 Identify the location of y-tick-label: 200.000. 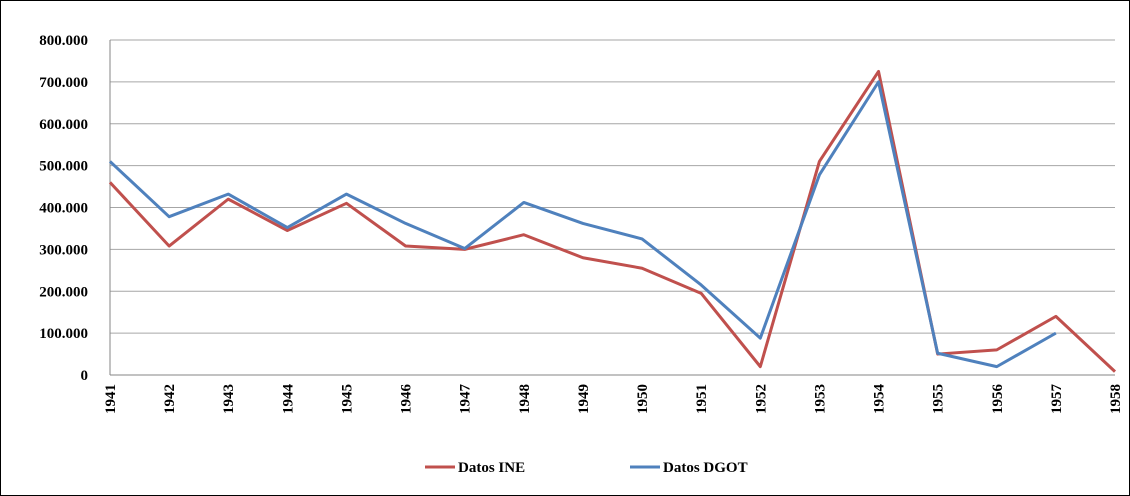
(63, 292).